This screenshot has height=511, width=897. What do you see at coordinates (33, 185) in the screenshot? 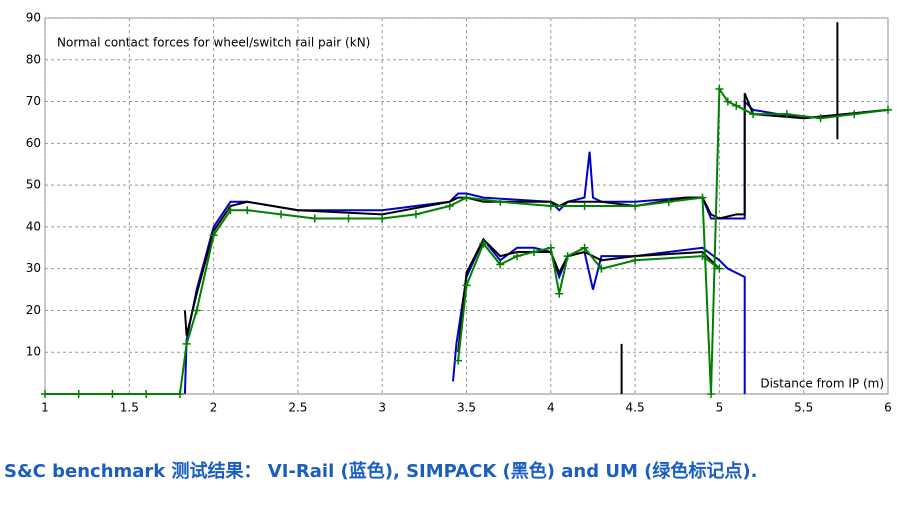
I see `y-tick-label: 50` at bounding box center [33, 185].